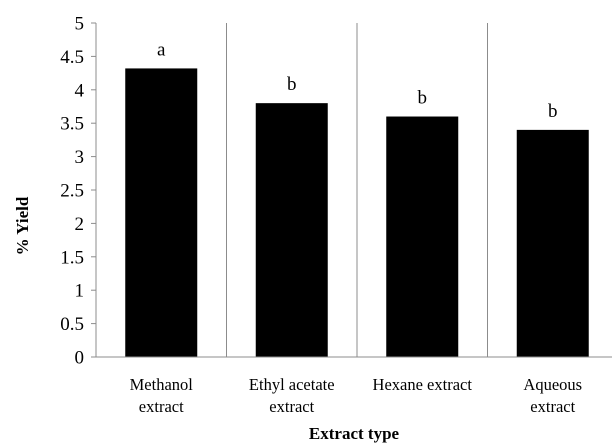  Describe the element at coordinates (22, 225) in the screenshot. I see `y-axis-title: % Yield` at that location.